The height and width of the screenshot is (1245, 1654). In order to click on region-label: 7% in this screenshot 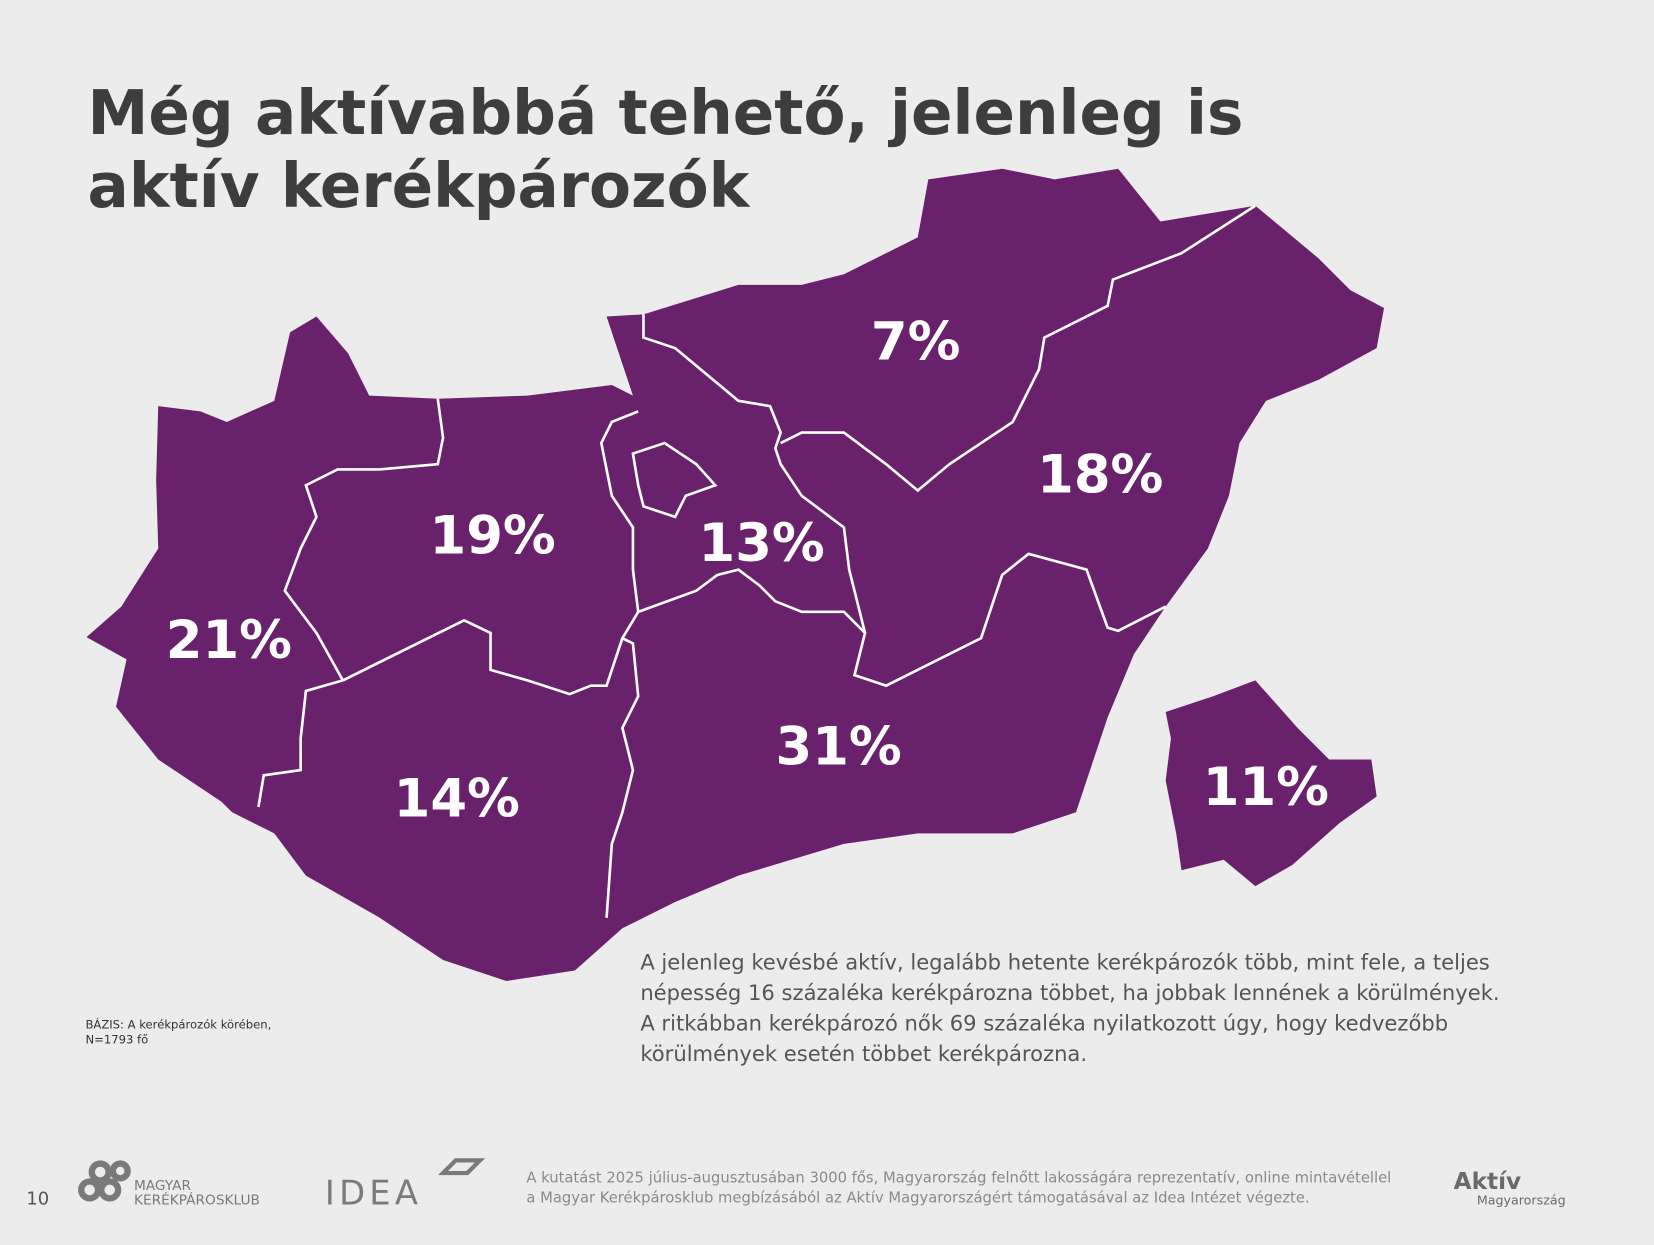, I will do `click(916, 342)`.